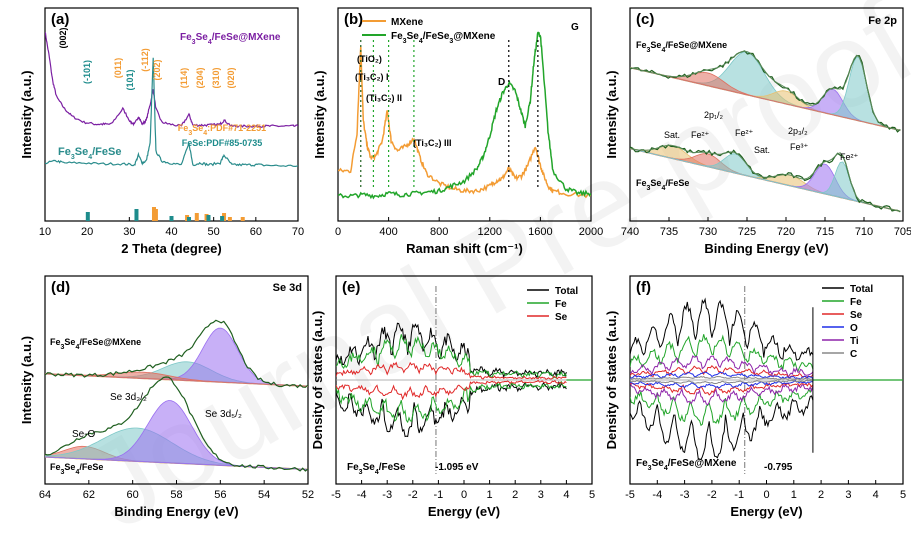 This screenshot has height=546, width=911. I want to click on panel-d-annotation: Se 3d₃/₂, so click(128, 397).